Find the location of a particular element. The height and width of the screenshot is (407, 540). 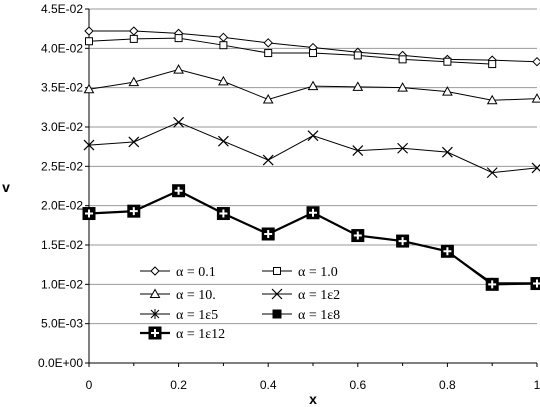

y-tick-label: 4.5E-02 is located at coordinates (62, 9).